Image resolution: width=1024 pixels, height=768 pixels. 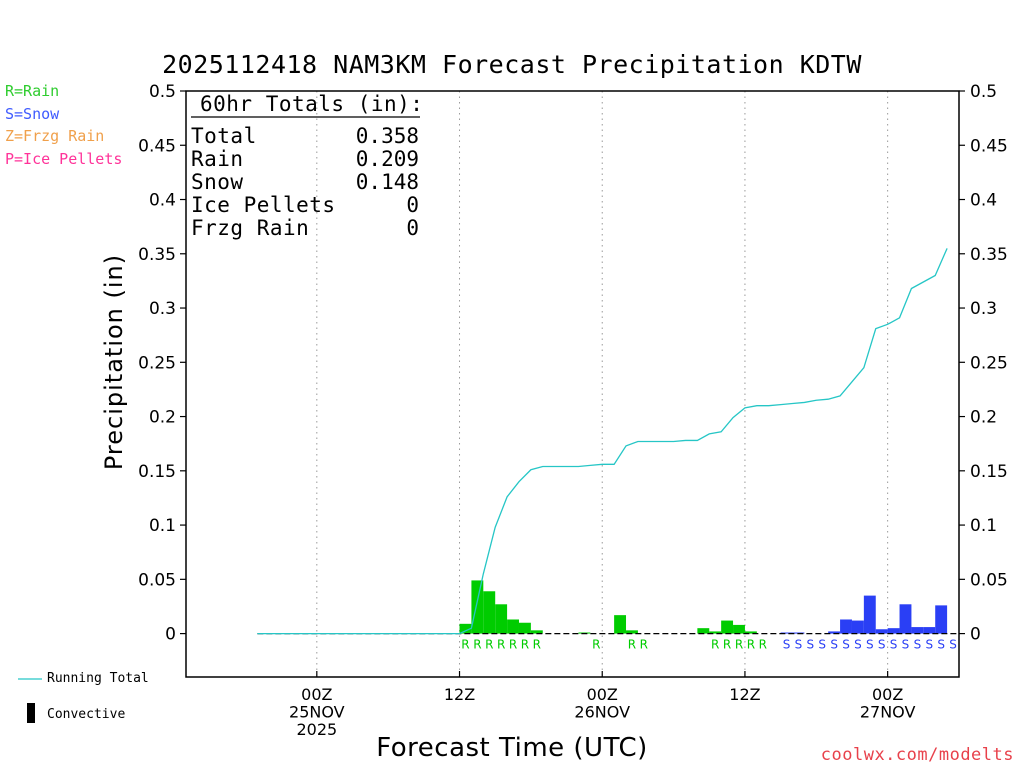 What do you see at coordinates (162, 309) in the screenshot?
I see `y-tick-label-left: 0.3` at bounding box center [162, 309].